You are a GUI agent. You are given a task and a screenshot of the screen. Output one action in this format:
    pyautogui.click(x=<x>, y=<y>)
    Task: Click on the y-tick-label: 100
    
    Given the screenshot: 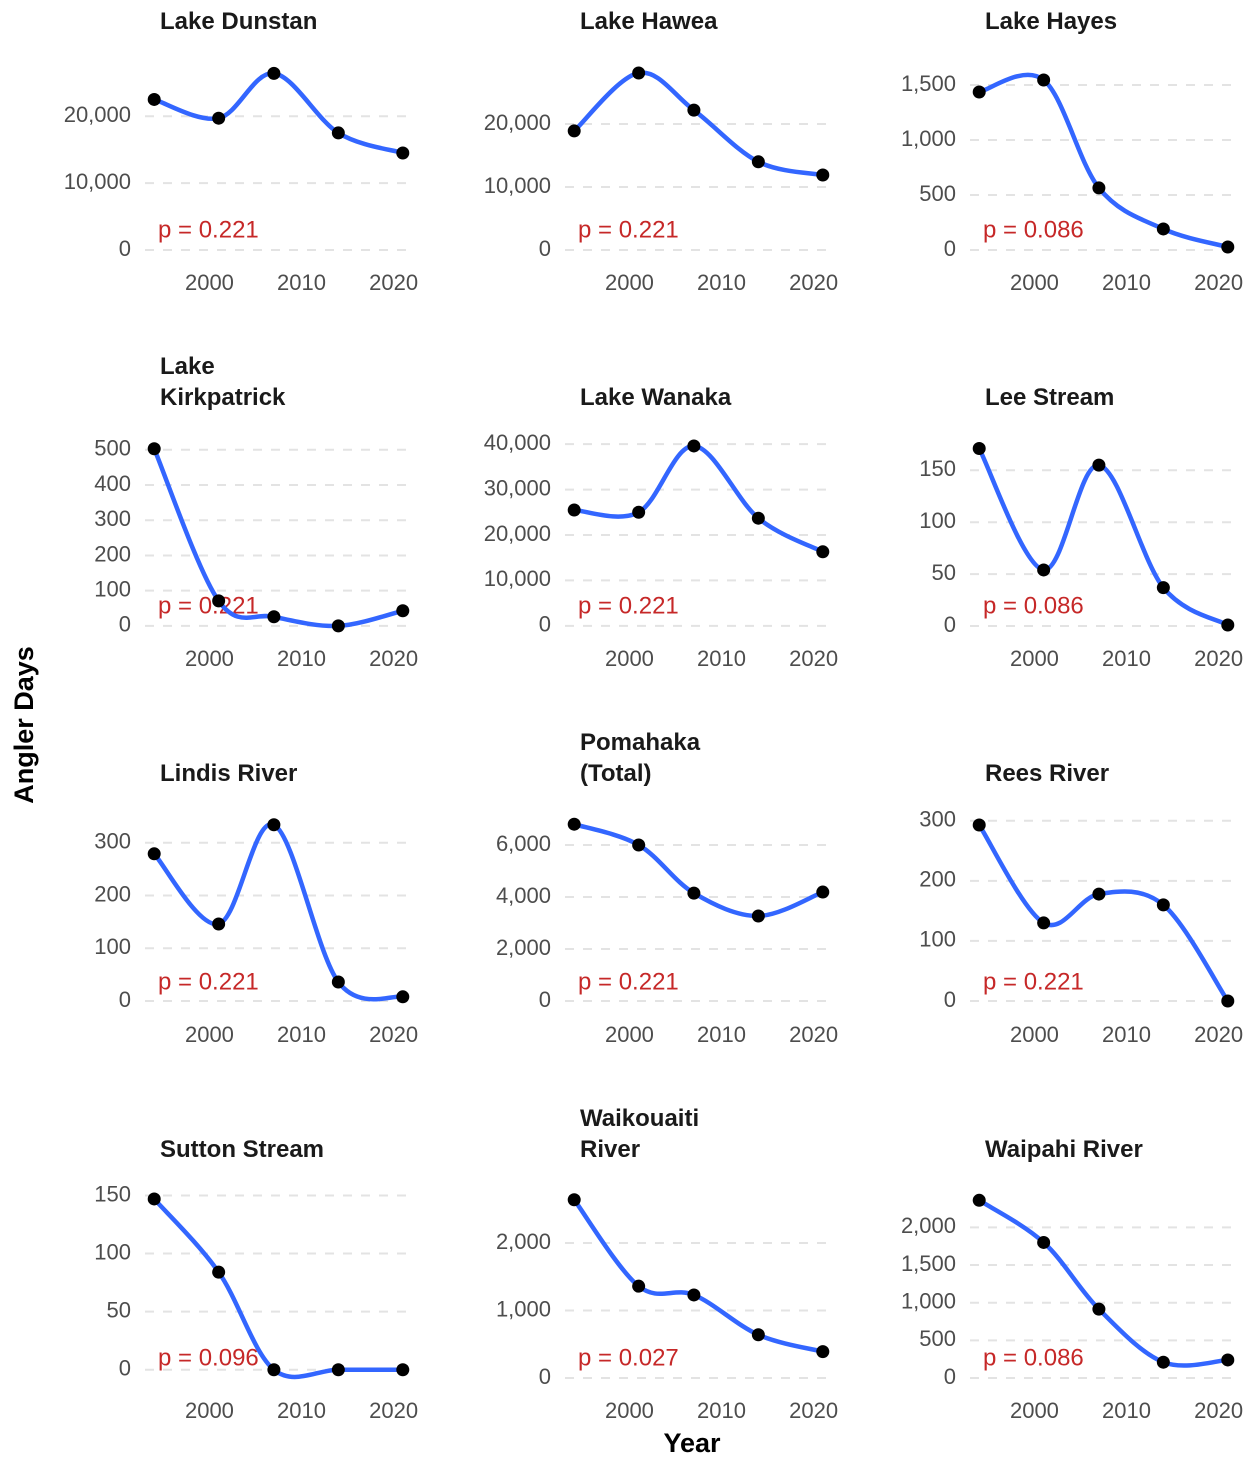 What is the action you would take?
    pyautogui.click(x=112, y=946)
    